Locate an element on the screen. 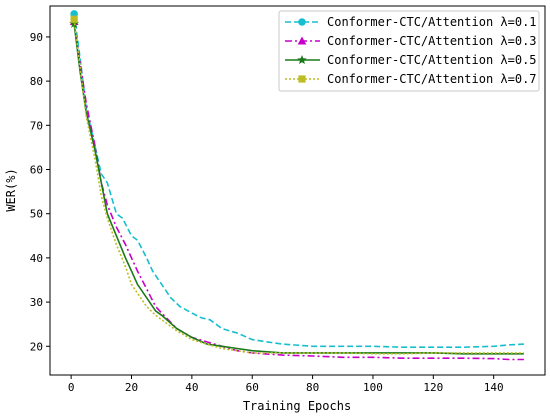 The image size is (550, 417). x-tick-label: 80 is located at coordinates (312, 387).